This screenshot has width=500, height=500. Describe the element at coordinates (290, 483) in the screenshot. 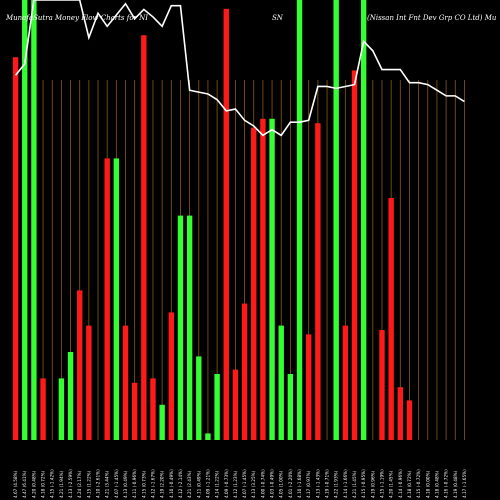

I see `tick-label-30: 4.01 (-2.20%)` at that location.